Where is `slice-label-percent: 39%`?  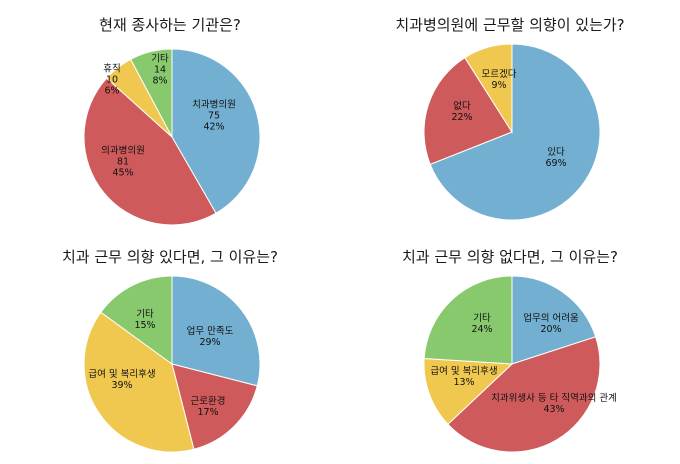
slice-label-percent: 39% is located at coordinates (121, 385).